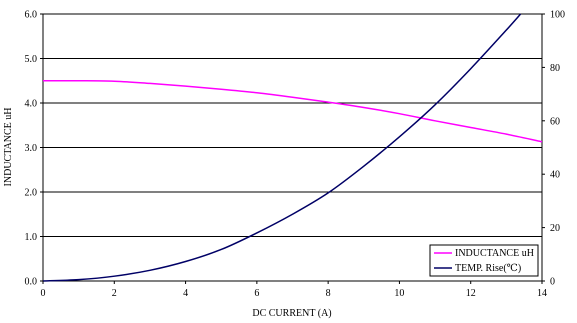 The width and height of the screenshot is (577, 323). What do you see at coordinates (555, 175) in the screenshot?
I see `y2-tick-label: 40` at bounding box center [555, 175].